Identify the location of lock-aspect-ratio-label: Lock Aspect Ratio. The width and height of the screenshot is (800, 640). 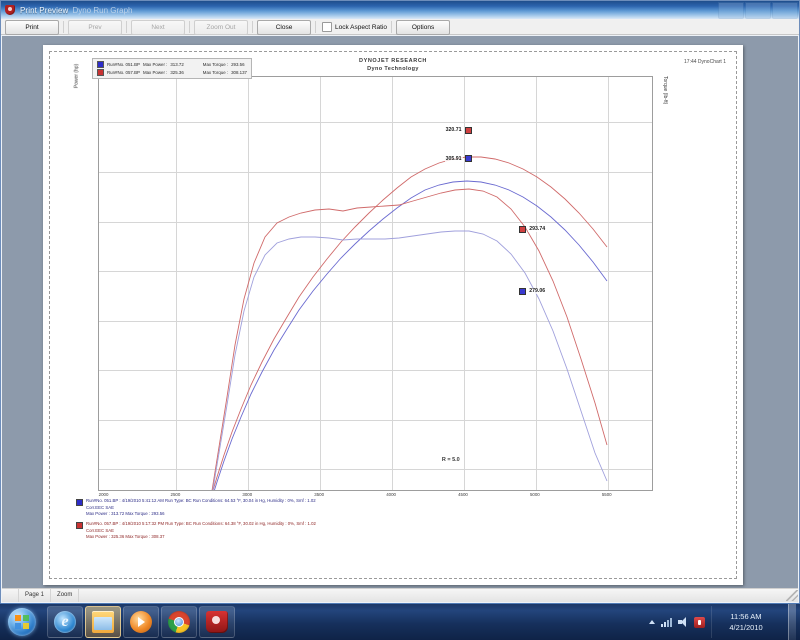
(361, 27).